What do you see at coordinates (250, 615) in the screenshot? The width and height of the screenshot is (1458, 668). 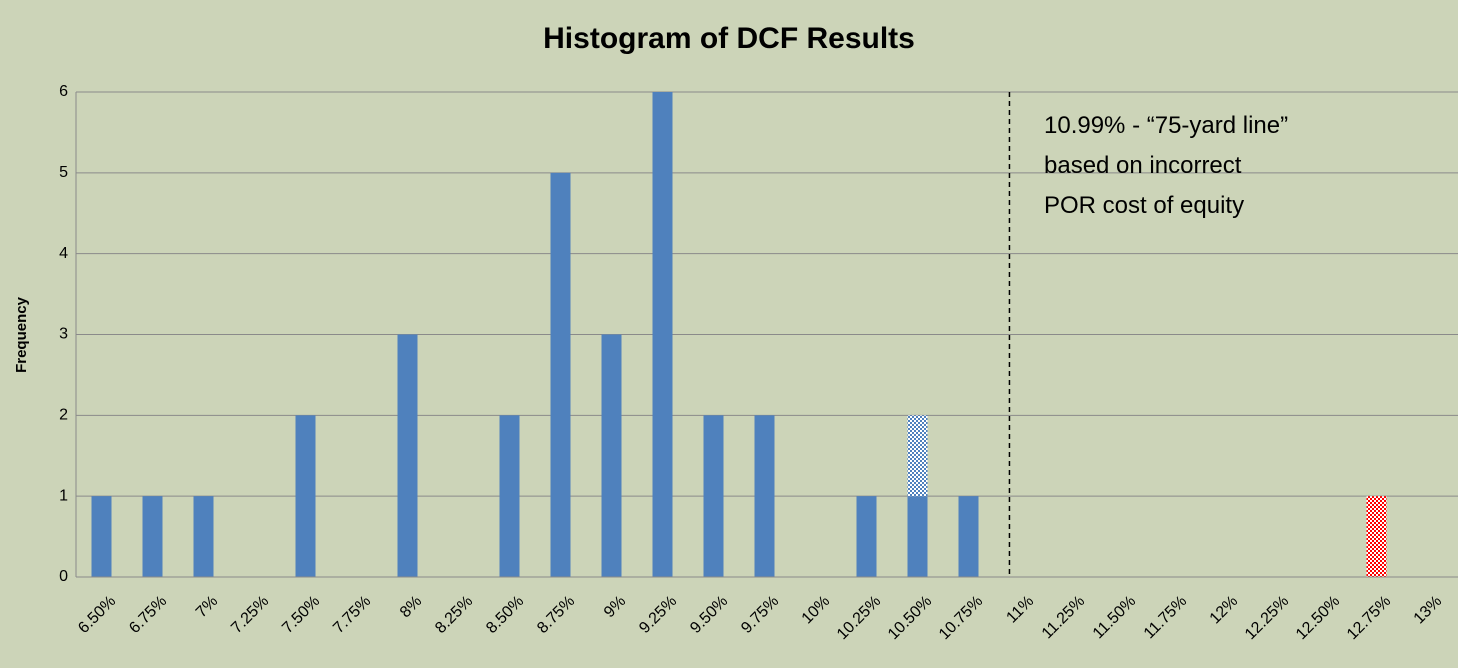 I see `x-tick-label: 7.25%` at bounding box center [250, 615].